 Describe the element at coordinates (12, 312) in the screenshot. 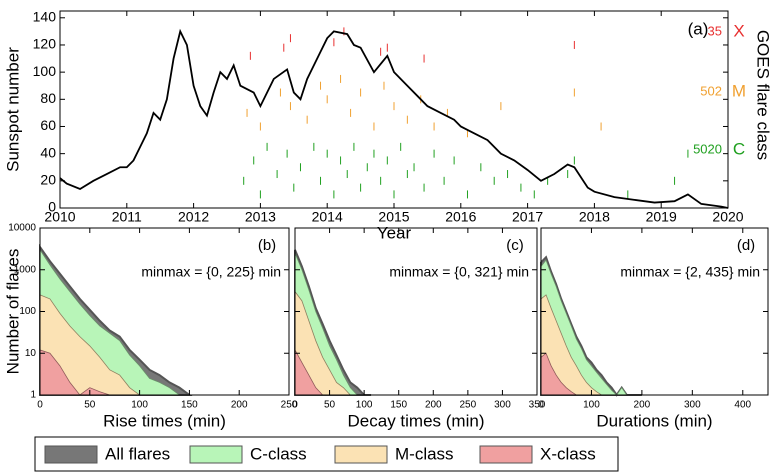

I see `y-axis-label: Number of flares` at that location.